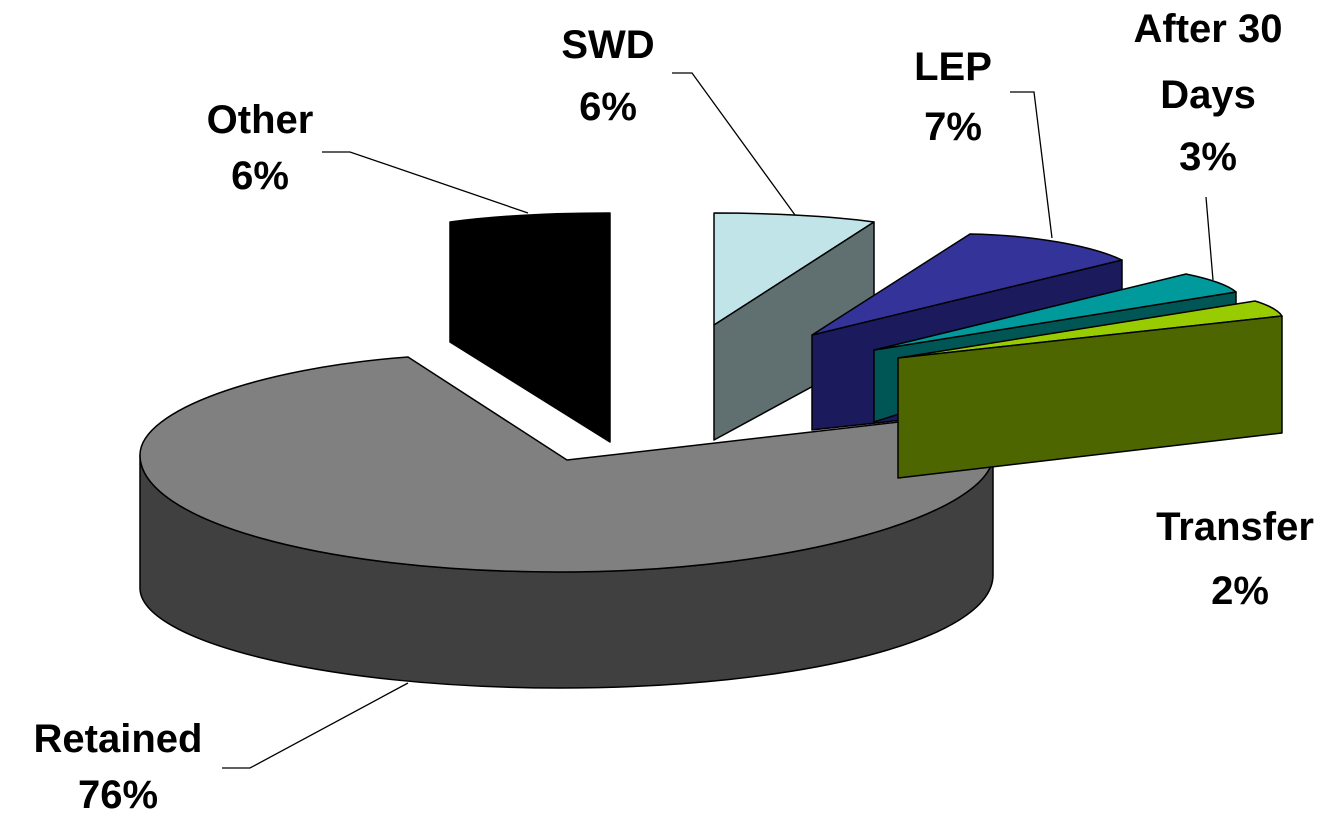  What do you see at coordinates (607, 45) in the screenshot?
I see `label-swd-name: SWD` at bounding box center [607, 45].